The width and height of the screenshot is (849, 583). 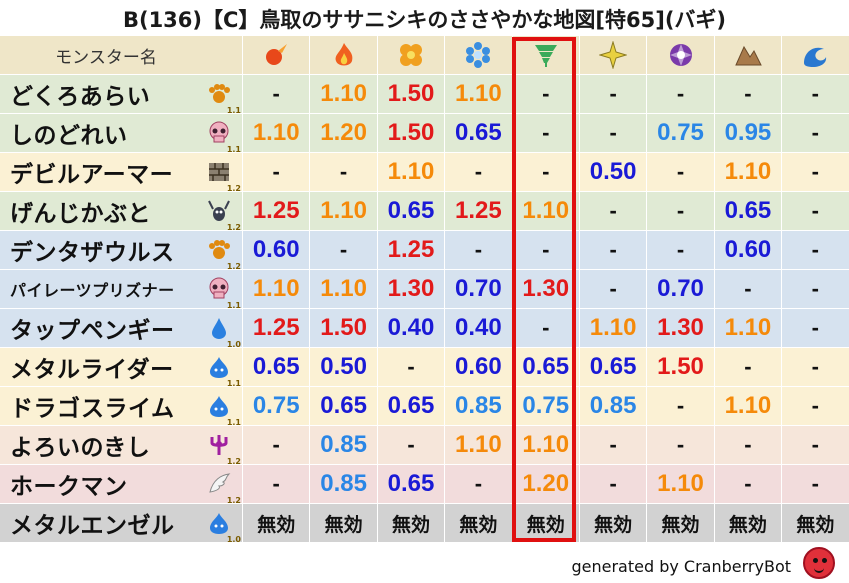 What do you see at coordinates (477, 367) in the screenshot?
I see `resistance-value: 0.60` at bounding box center [477, 367].